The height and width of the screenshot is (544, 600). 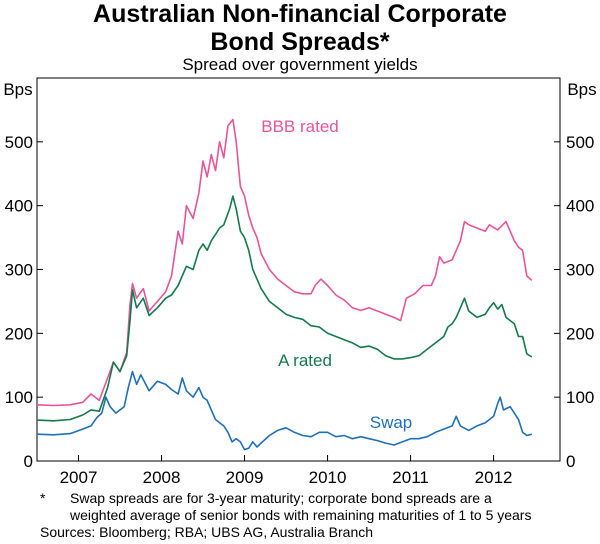 I want to click on annotation-a-rated: A rated, so click(x=305, y=360).